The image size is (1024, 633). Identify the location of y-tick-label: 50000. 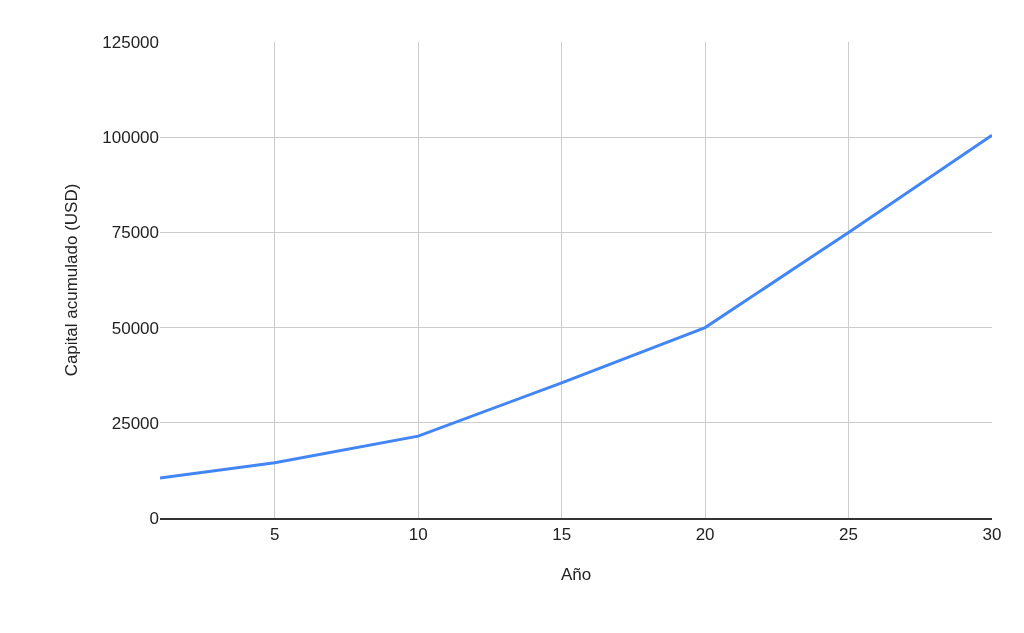
(135, 328).